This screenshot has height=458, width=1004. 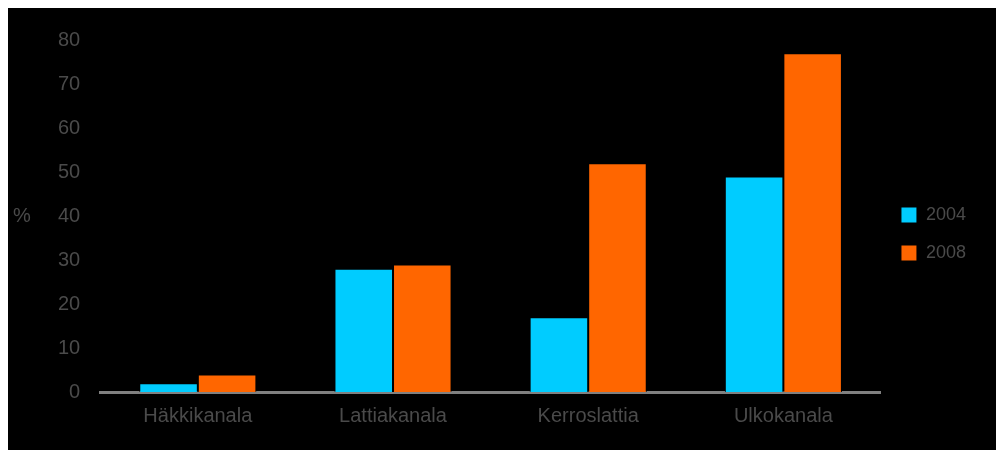 I want to click on legend-label: 2004, so click(x=945, y=213).